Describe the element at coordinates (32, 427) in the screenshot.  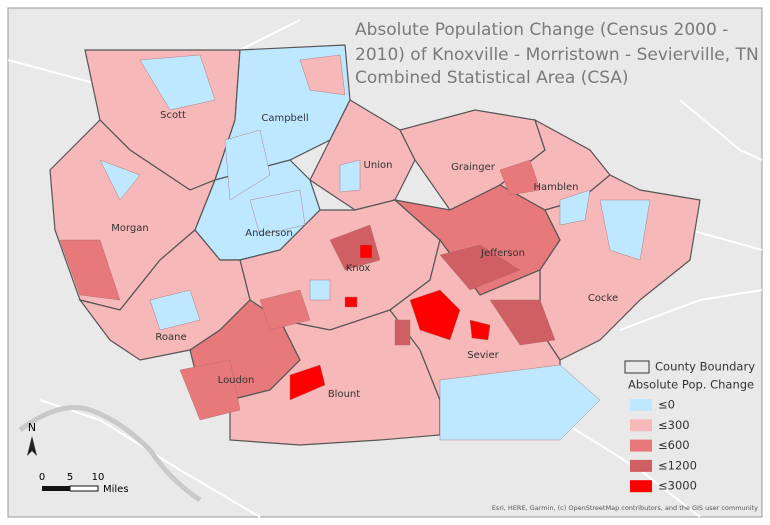
I see `north-label: N` at that location.